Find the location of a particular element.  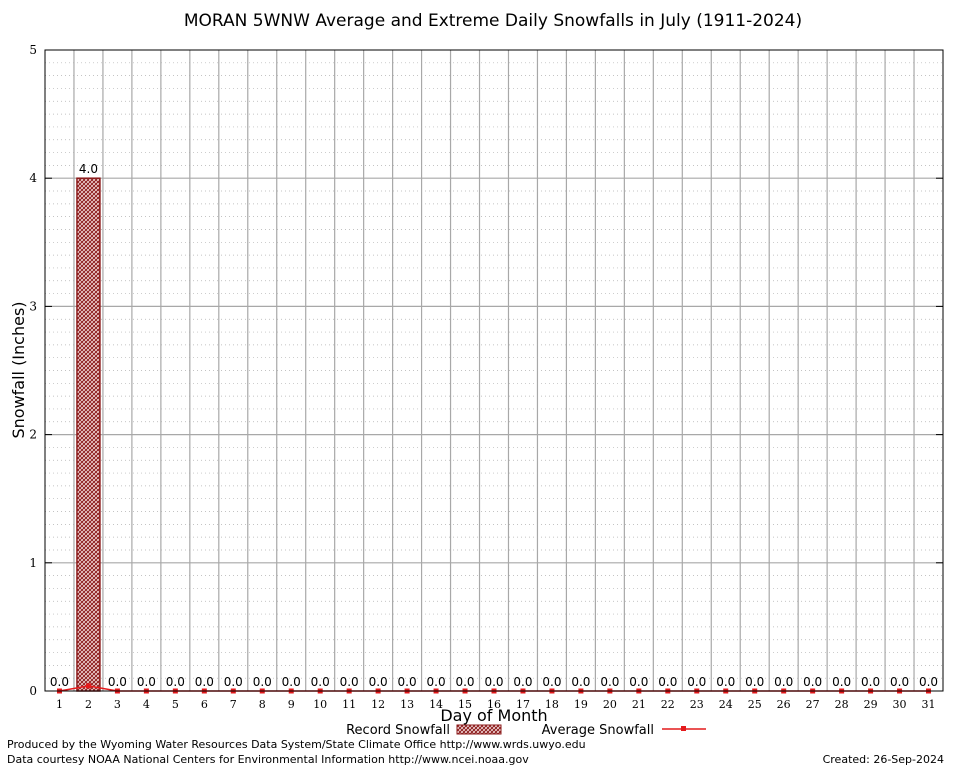

legend-record-swatch is located at coordinates (479, 729).